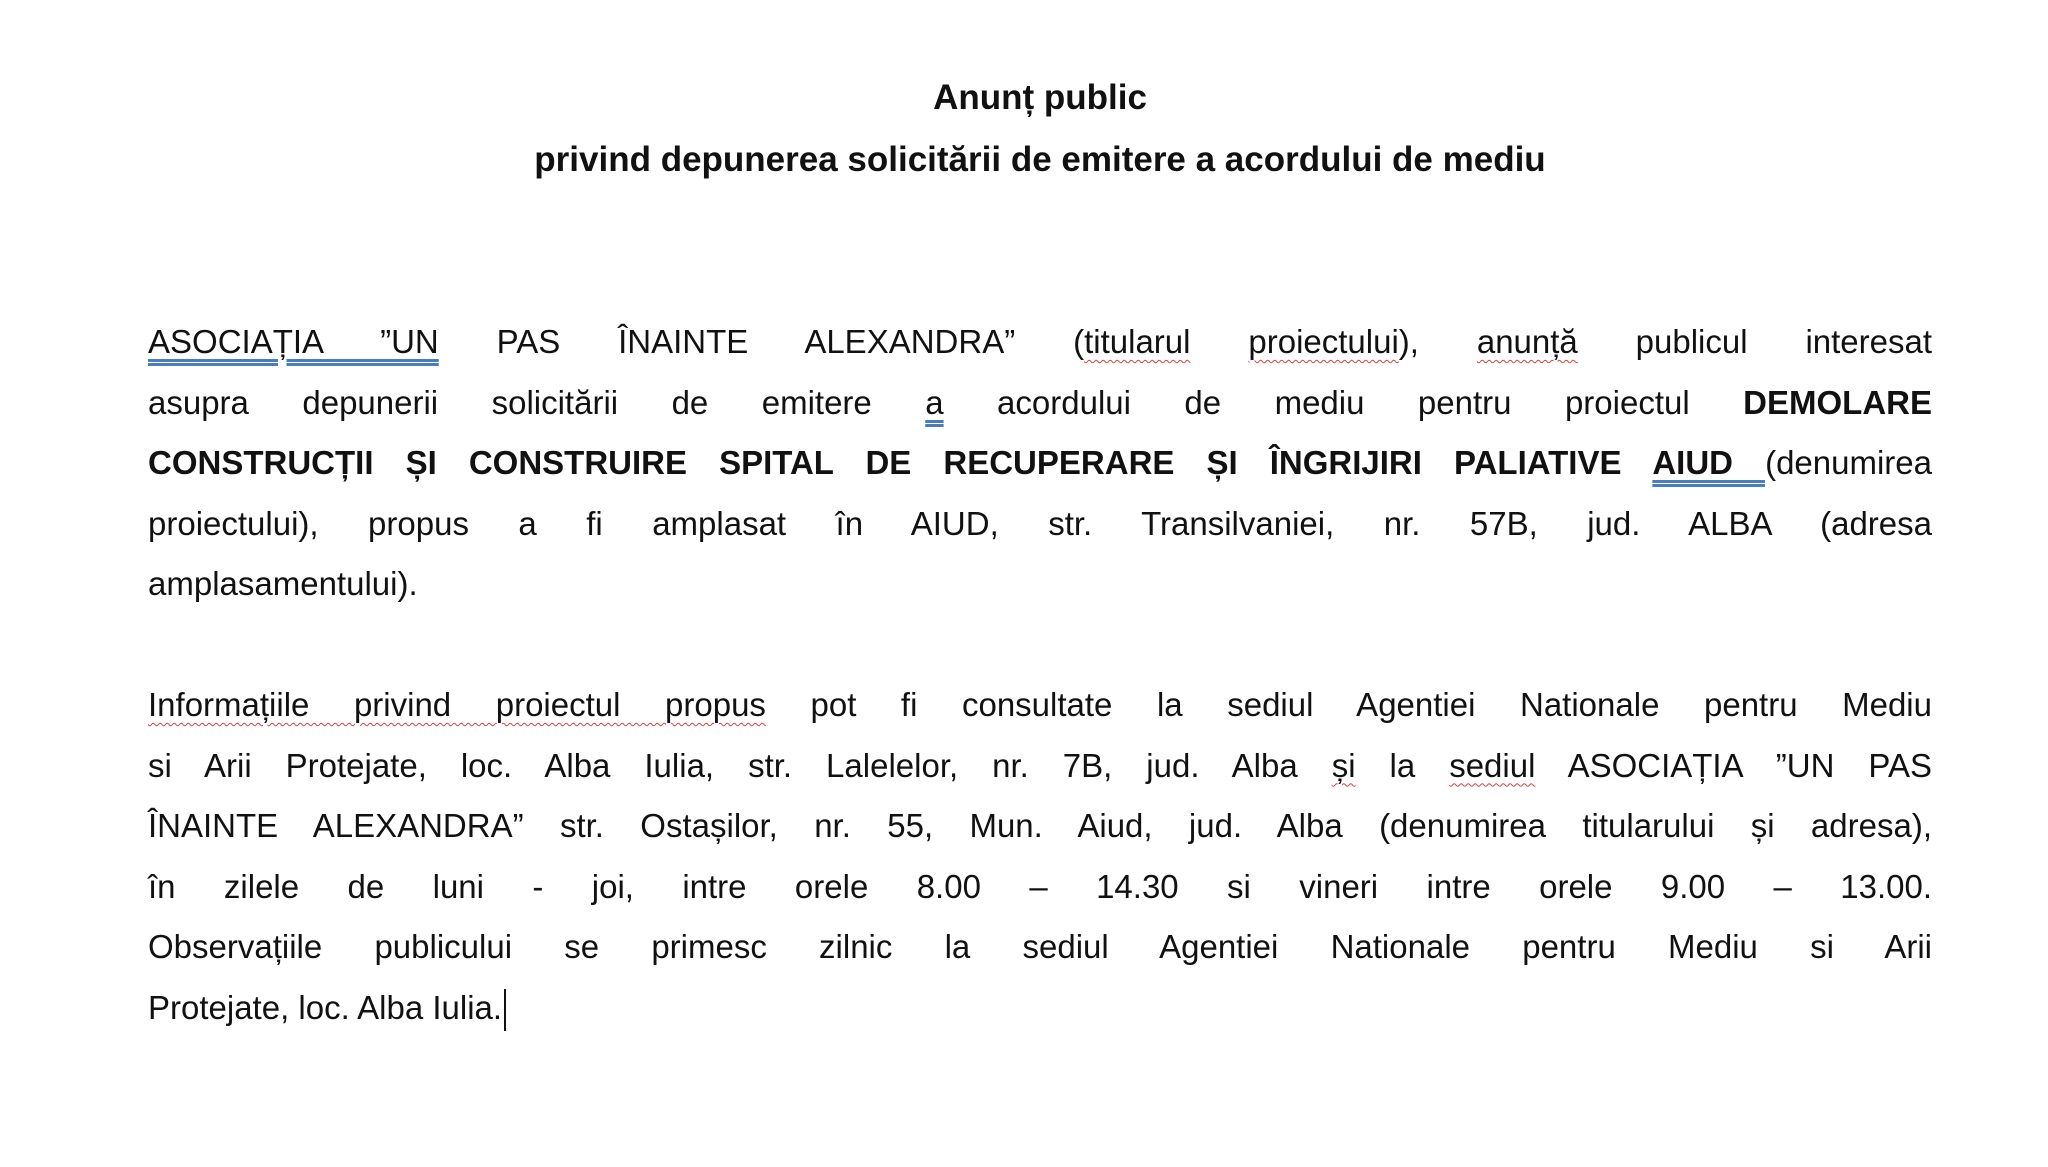 The width and height of the screenshot is (2048, 1167). I want to click on text-segment: titularul, so click(1137, 341).